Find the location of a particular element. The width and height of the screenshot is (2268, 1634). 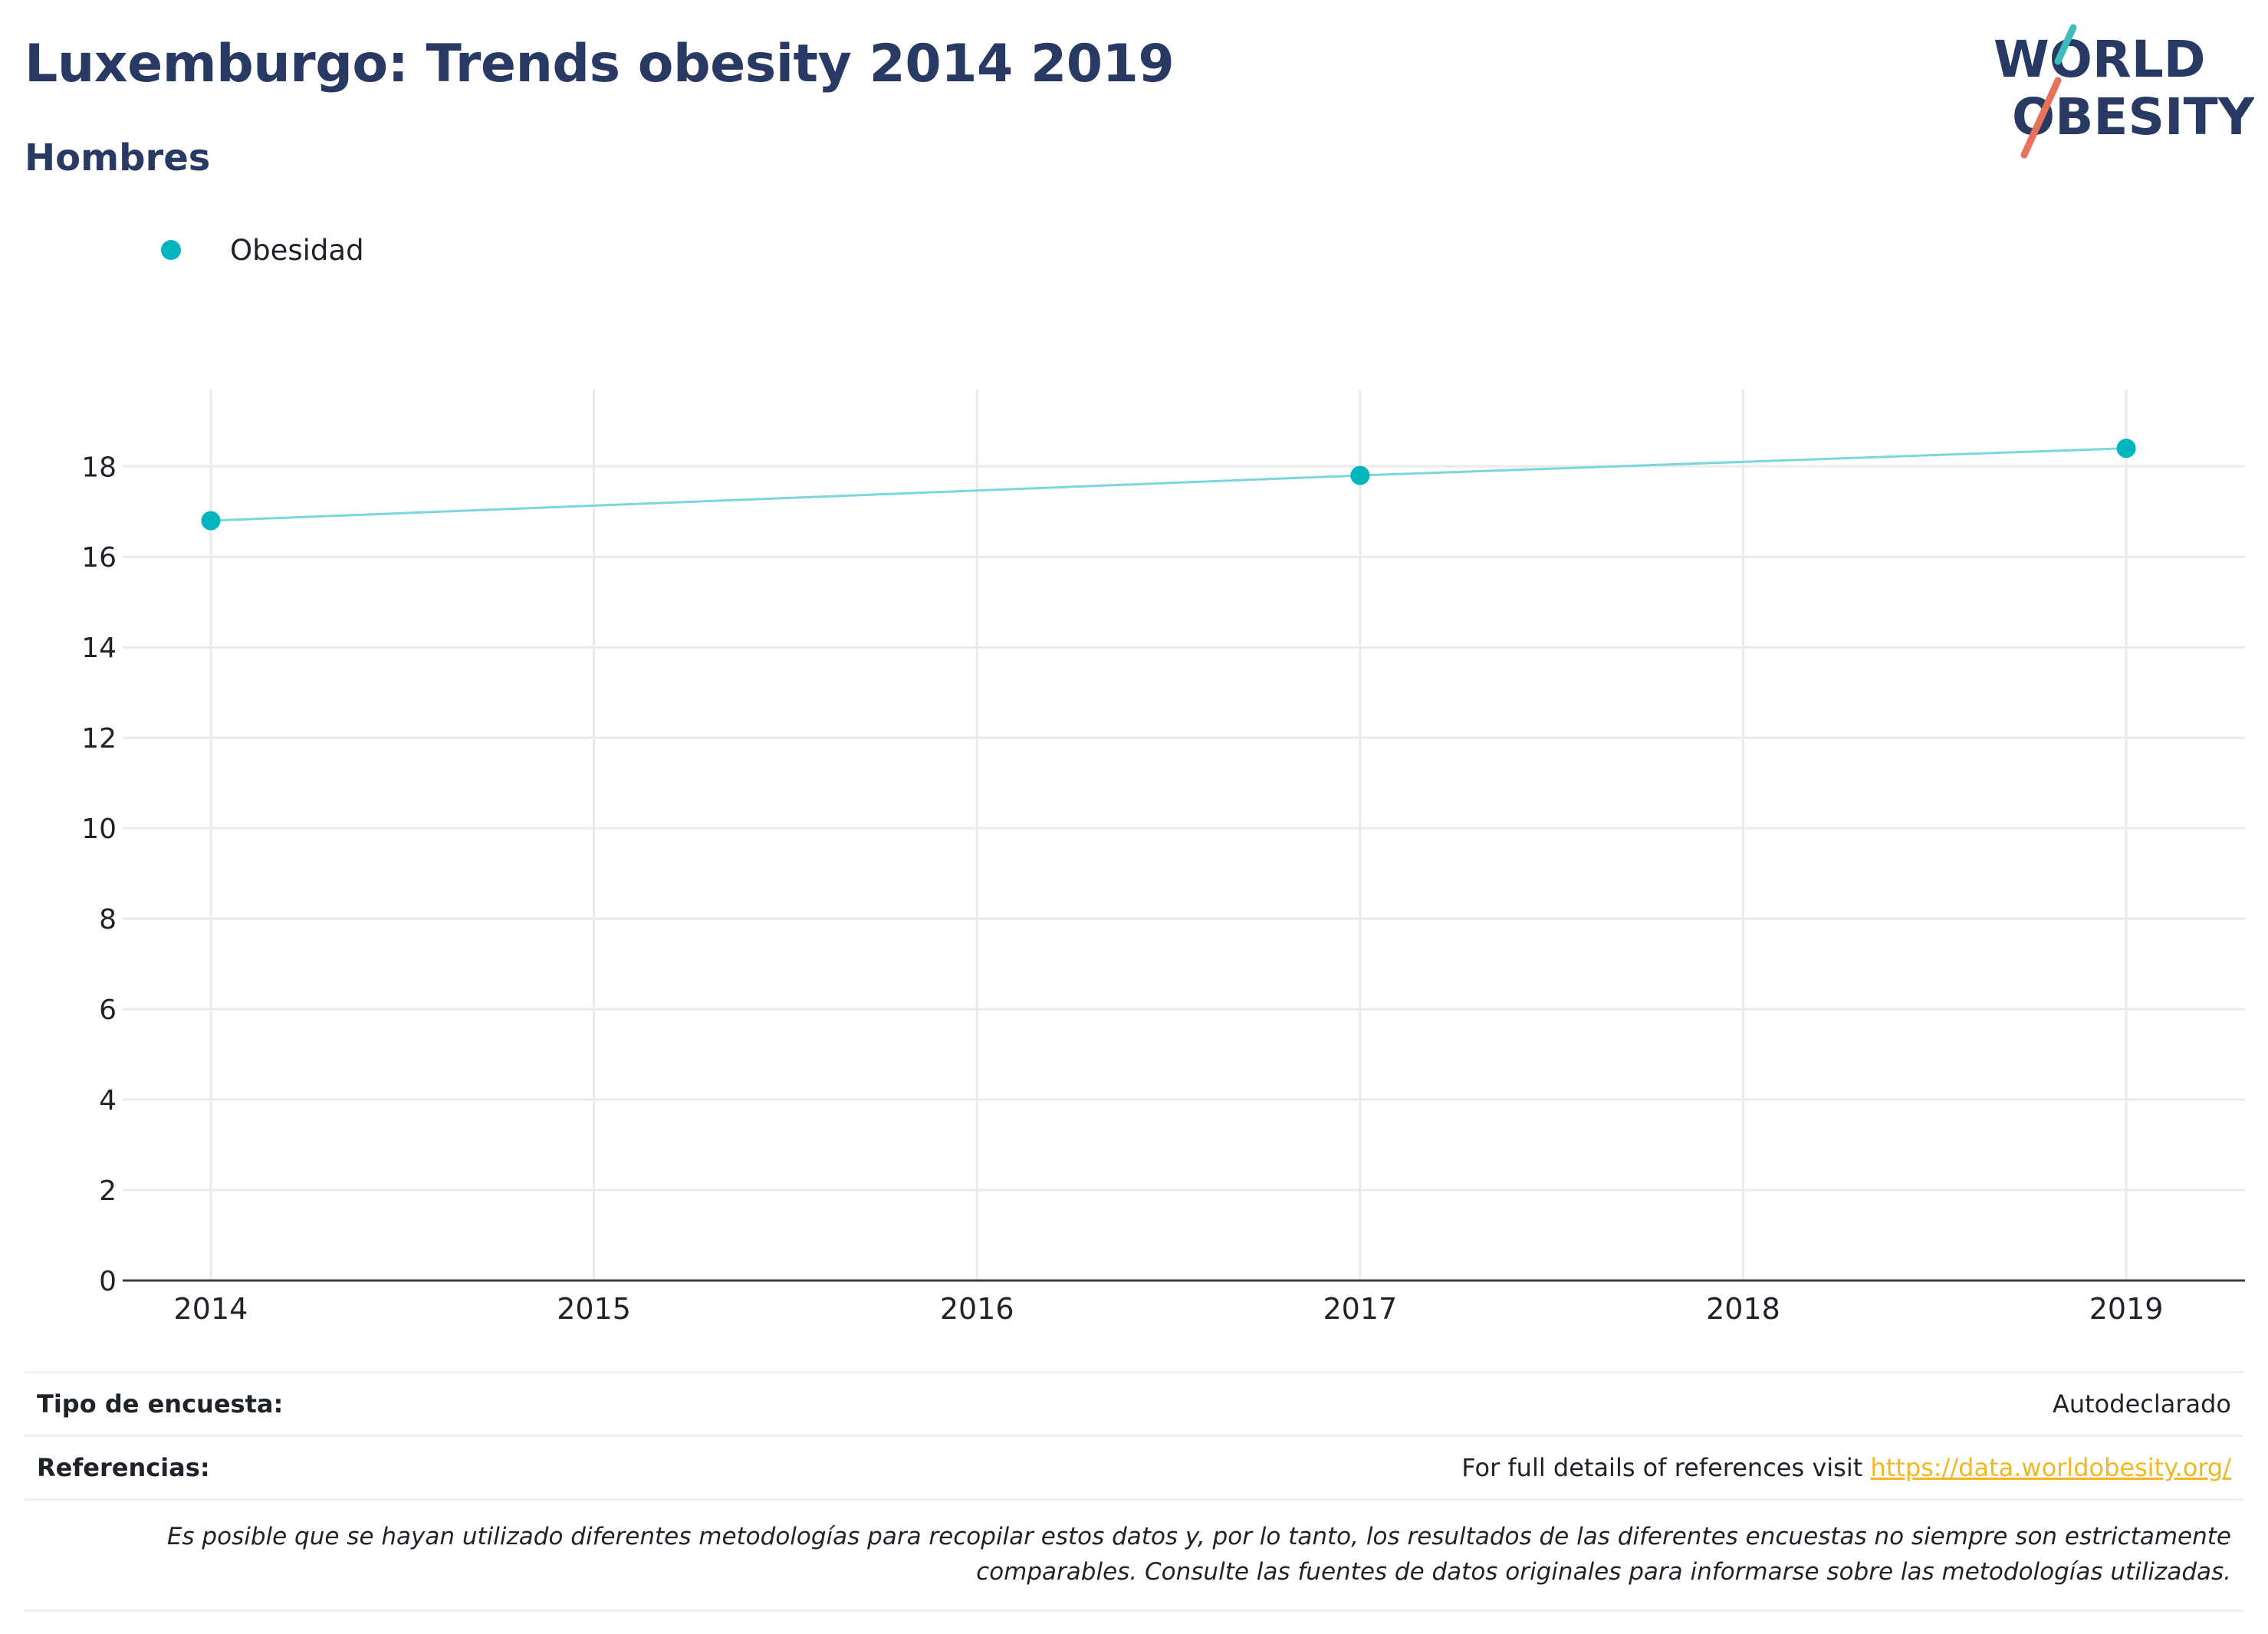

y-tick-label: 16 is located at coordinates (99, 558).